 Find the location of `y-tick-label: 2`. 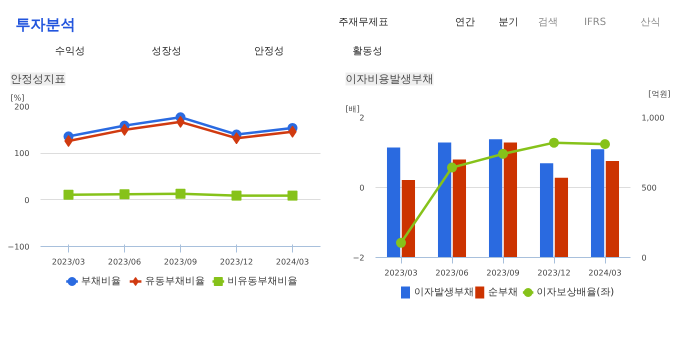

y-tick-label: 2 is located at coordinates (362, 118).